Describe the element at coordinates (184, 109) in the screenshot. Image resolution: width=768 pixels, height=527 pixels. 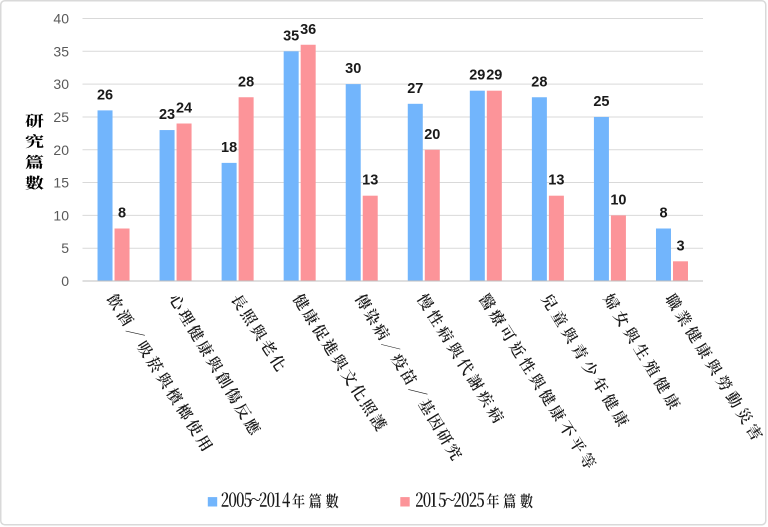
I see `svg-text: 24` at that location.